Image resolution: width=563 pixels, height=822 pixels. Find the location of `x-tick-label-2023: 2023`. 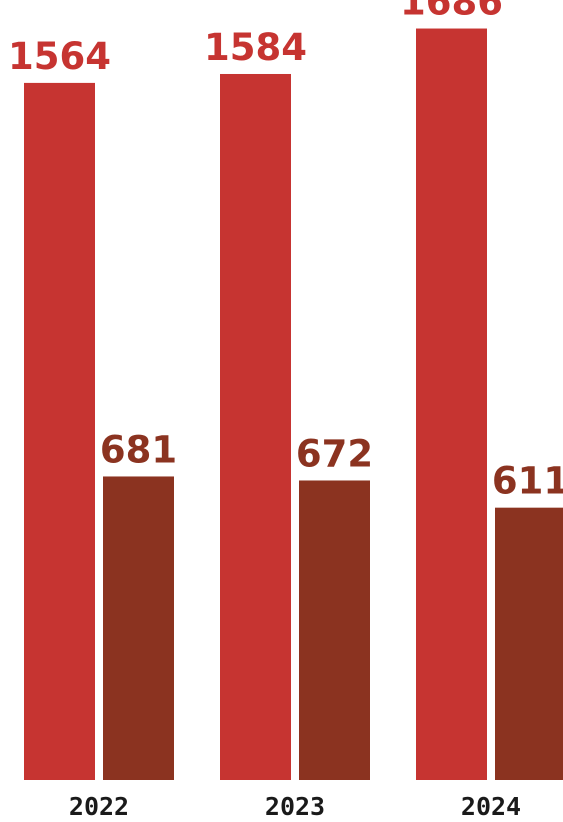

x-tick-label-2023: 2023 is located at coordinates (295, 806).